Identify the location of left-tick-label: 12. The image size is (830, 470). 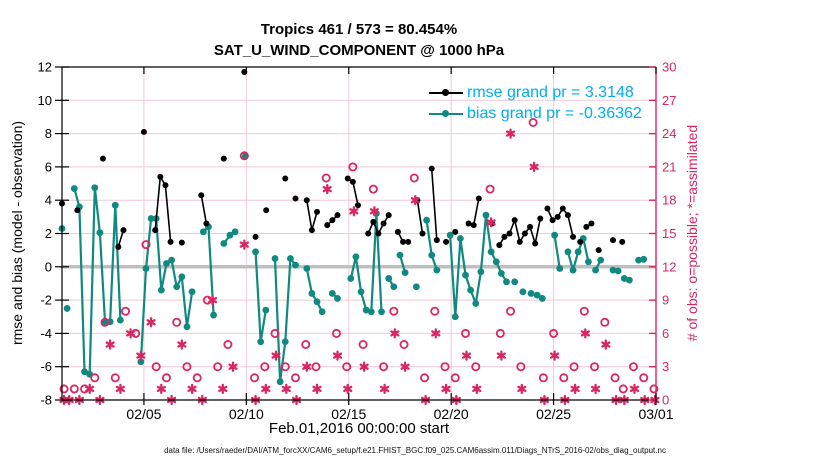
(45, 67).